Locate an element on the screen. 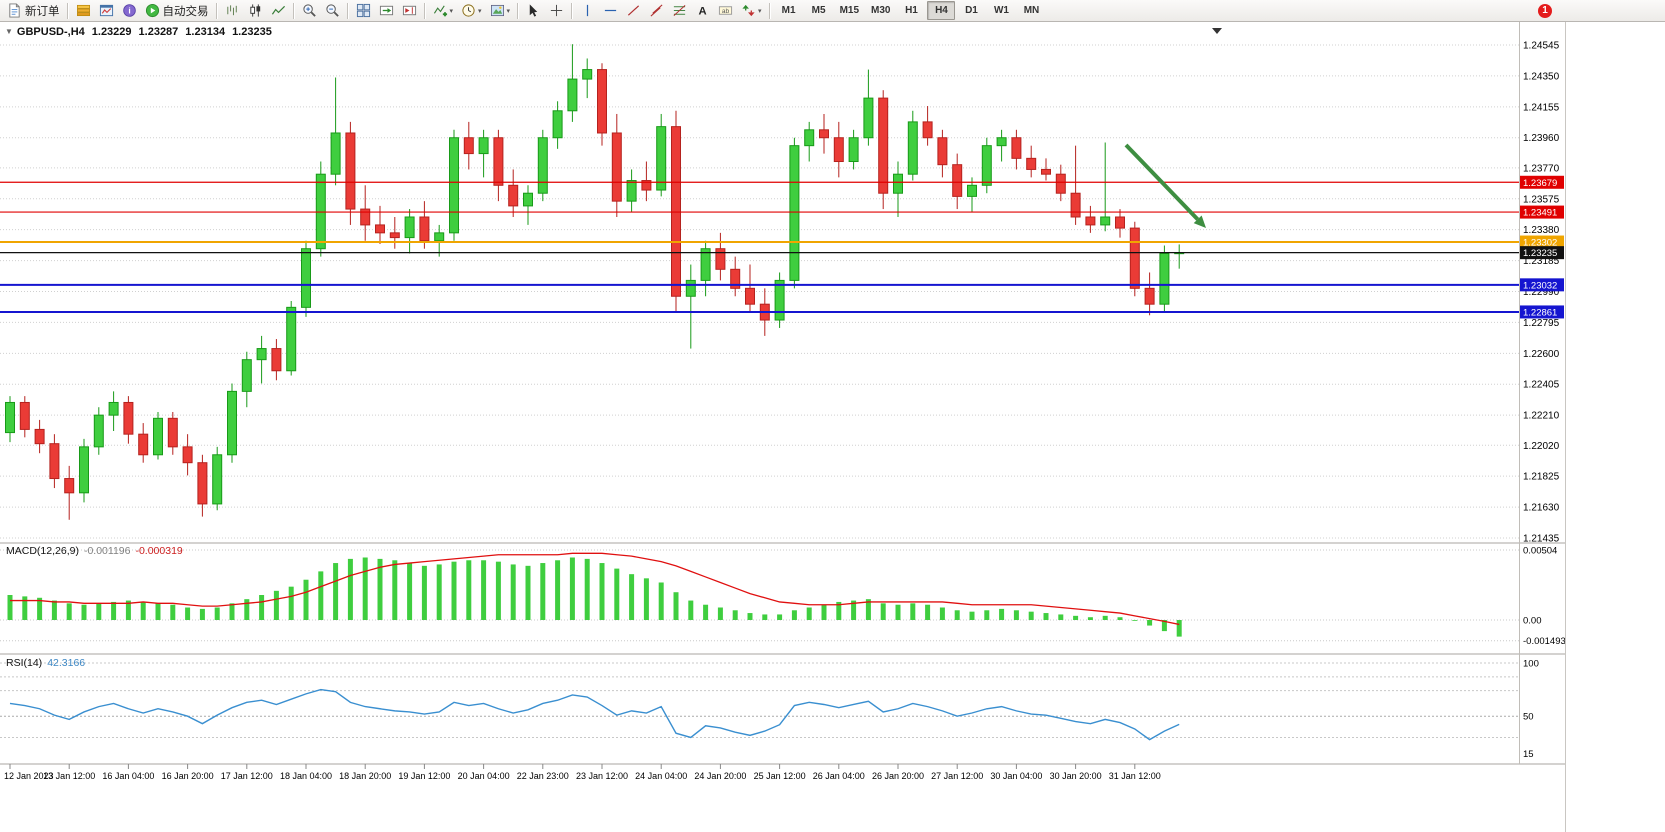 This screenshot has width=1665, height=832. zoomout-icon is located at coordinates (332, 10).